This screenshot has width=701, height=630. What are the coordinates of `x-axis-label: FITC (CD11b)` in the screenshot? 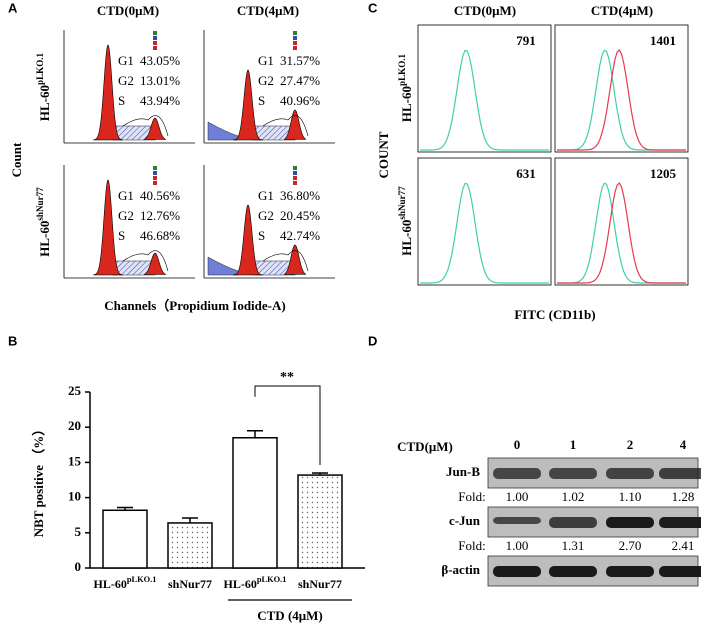 It's located at (554, 314).